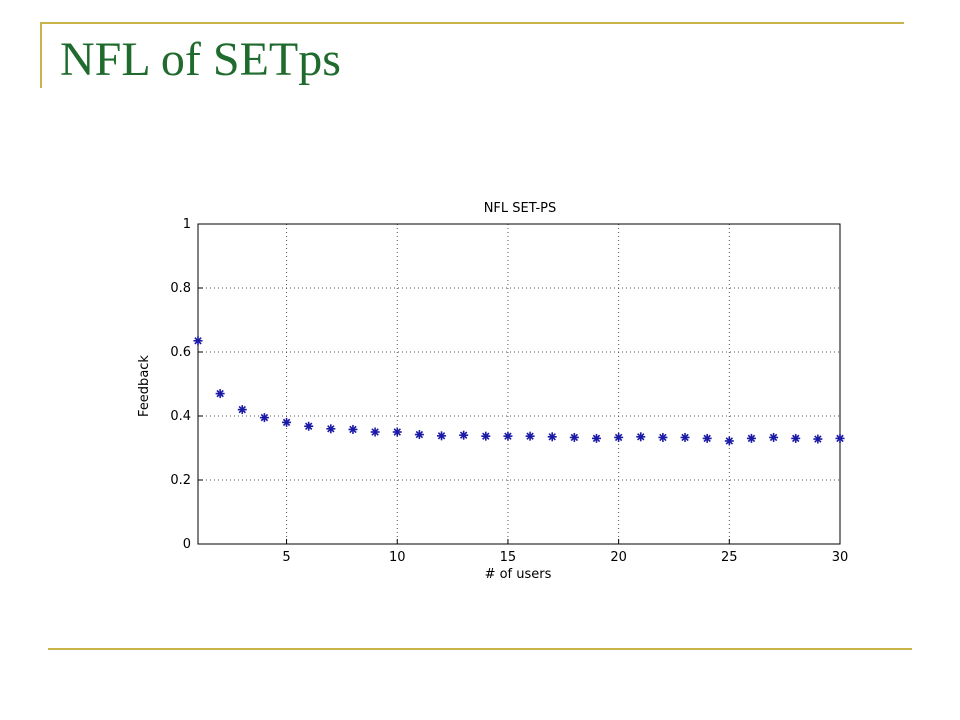 This screenshot has height=720, width=960. I want to click on x-tick-label: 20, so click(618, 557).